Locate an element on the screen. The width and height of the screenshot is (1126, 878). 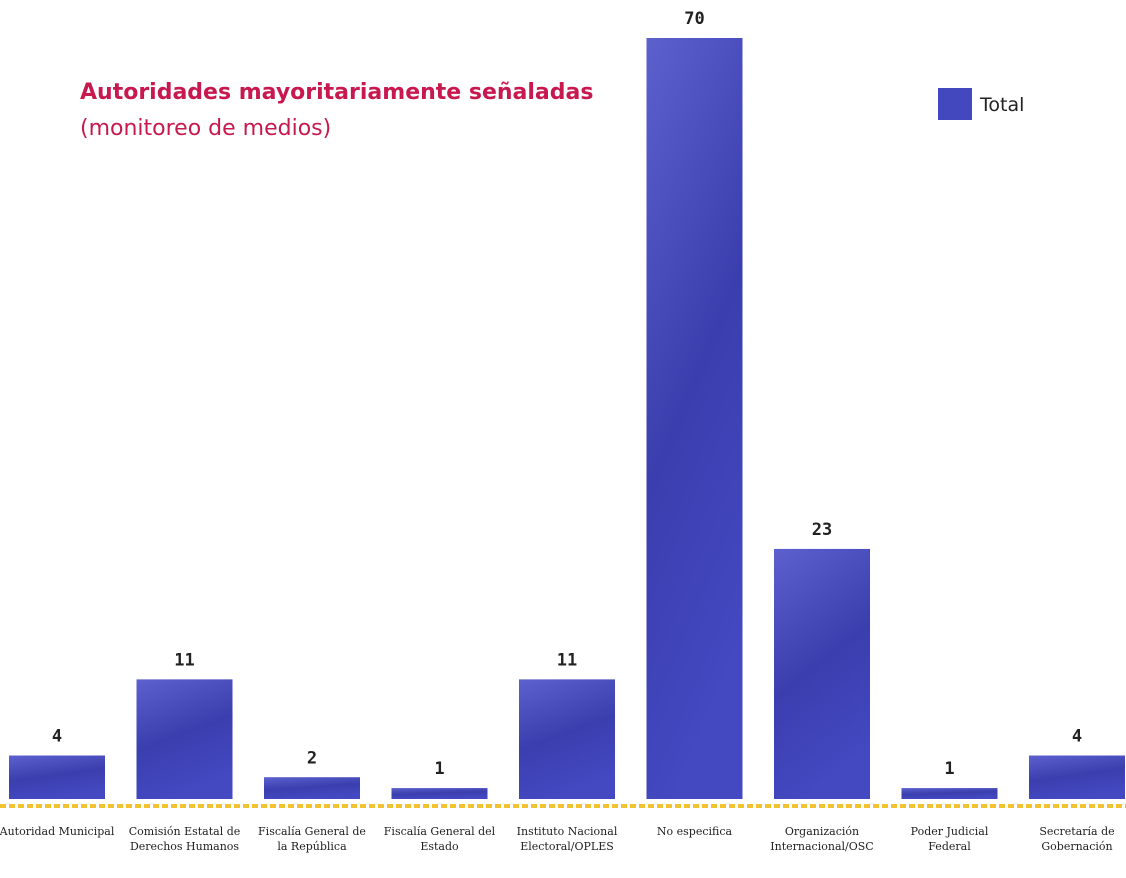
x-tick-label: Poder Judicial Federal is located at coordinates (949, 839).